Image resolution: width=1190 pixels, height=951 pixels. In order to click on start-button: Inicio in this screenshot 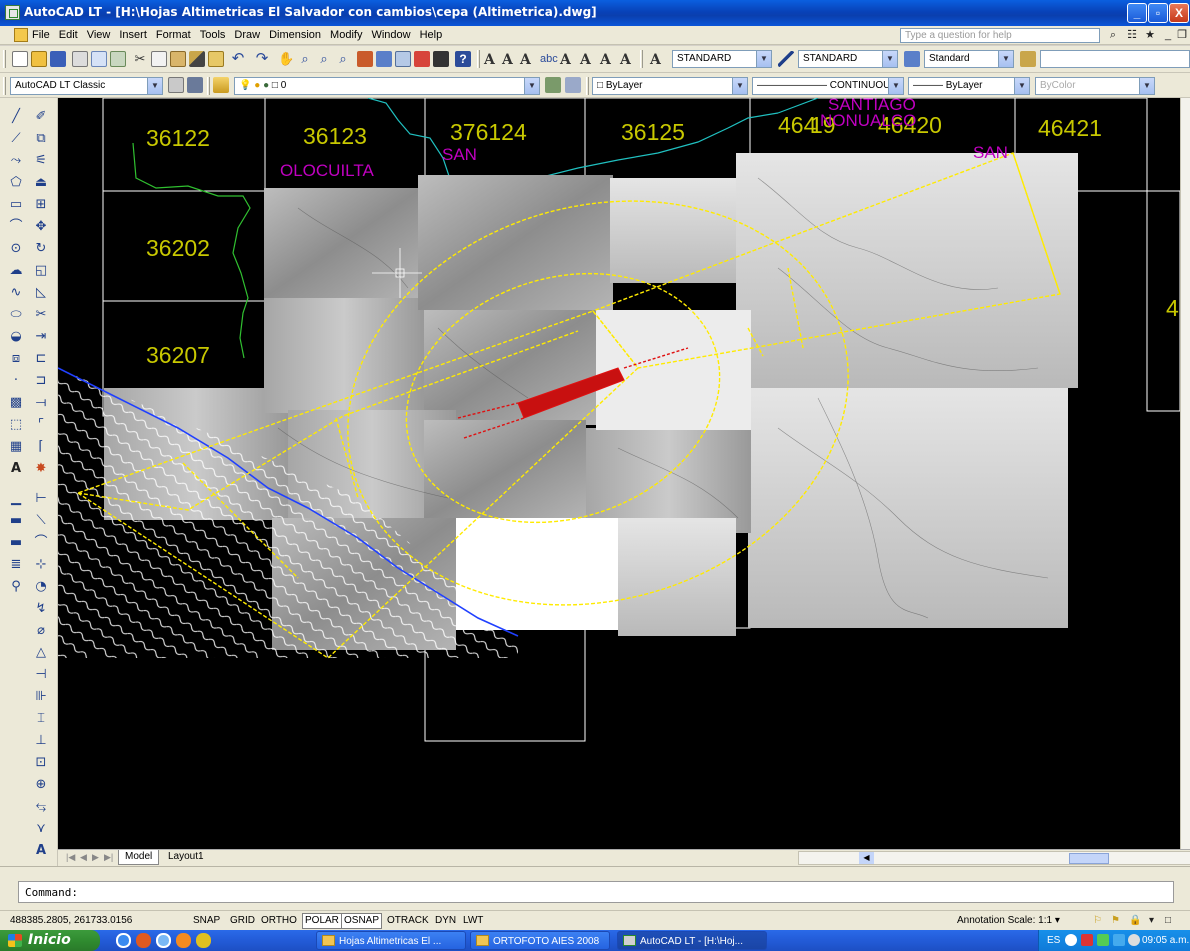, I will do `click(50, 940)`.